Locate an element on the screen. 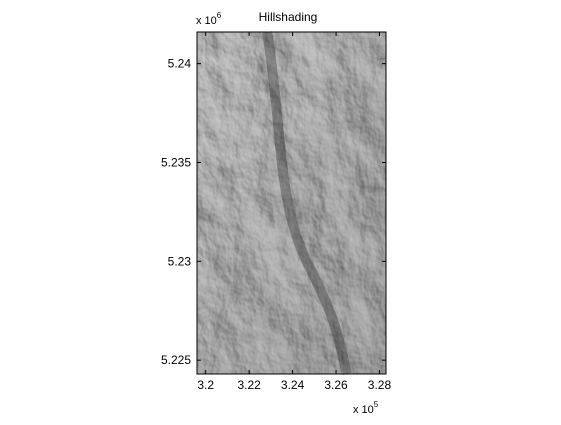 This screenshot has width=561, height=425. y-tick-label: 5.225 is located at coordinates (176, 360).